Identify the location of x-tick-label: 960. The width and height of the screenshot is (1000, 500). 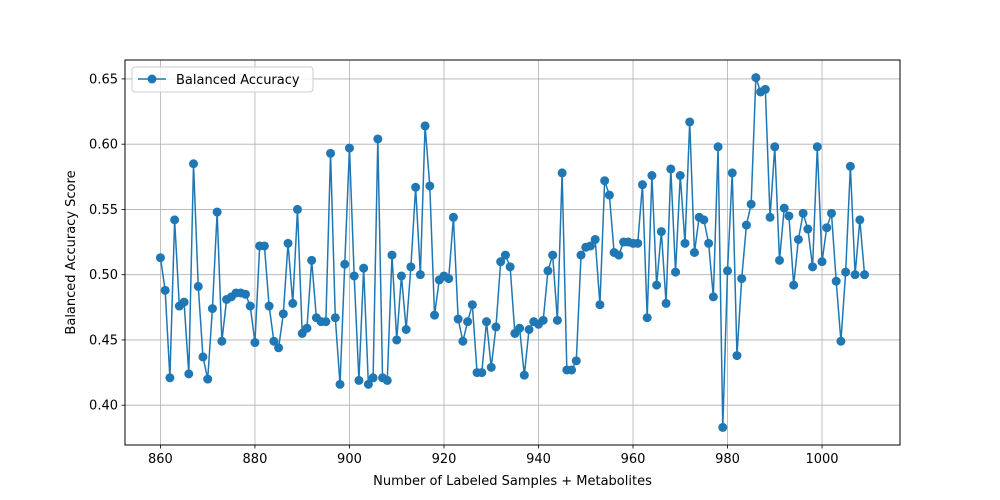
(633, 459).